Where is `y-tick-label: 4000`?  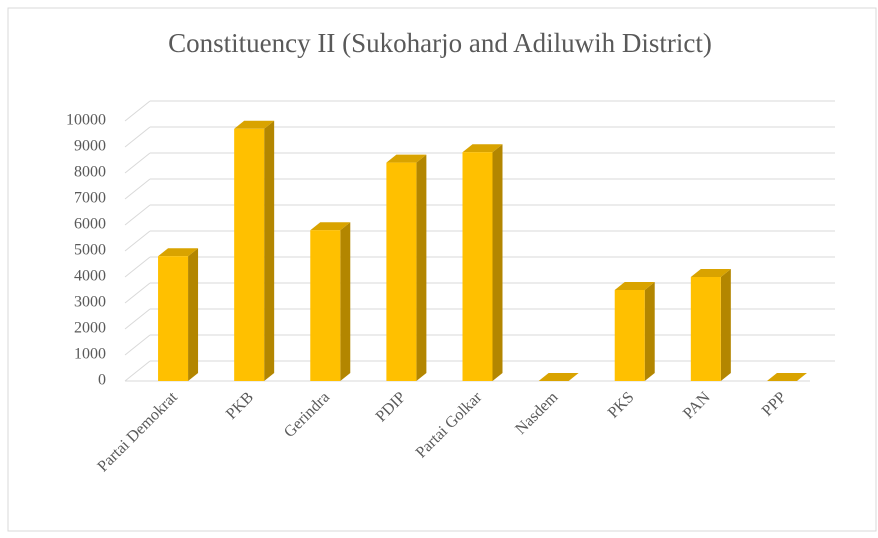
y-tick-label: 4000 is located at coordinates (90, 276).